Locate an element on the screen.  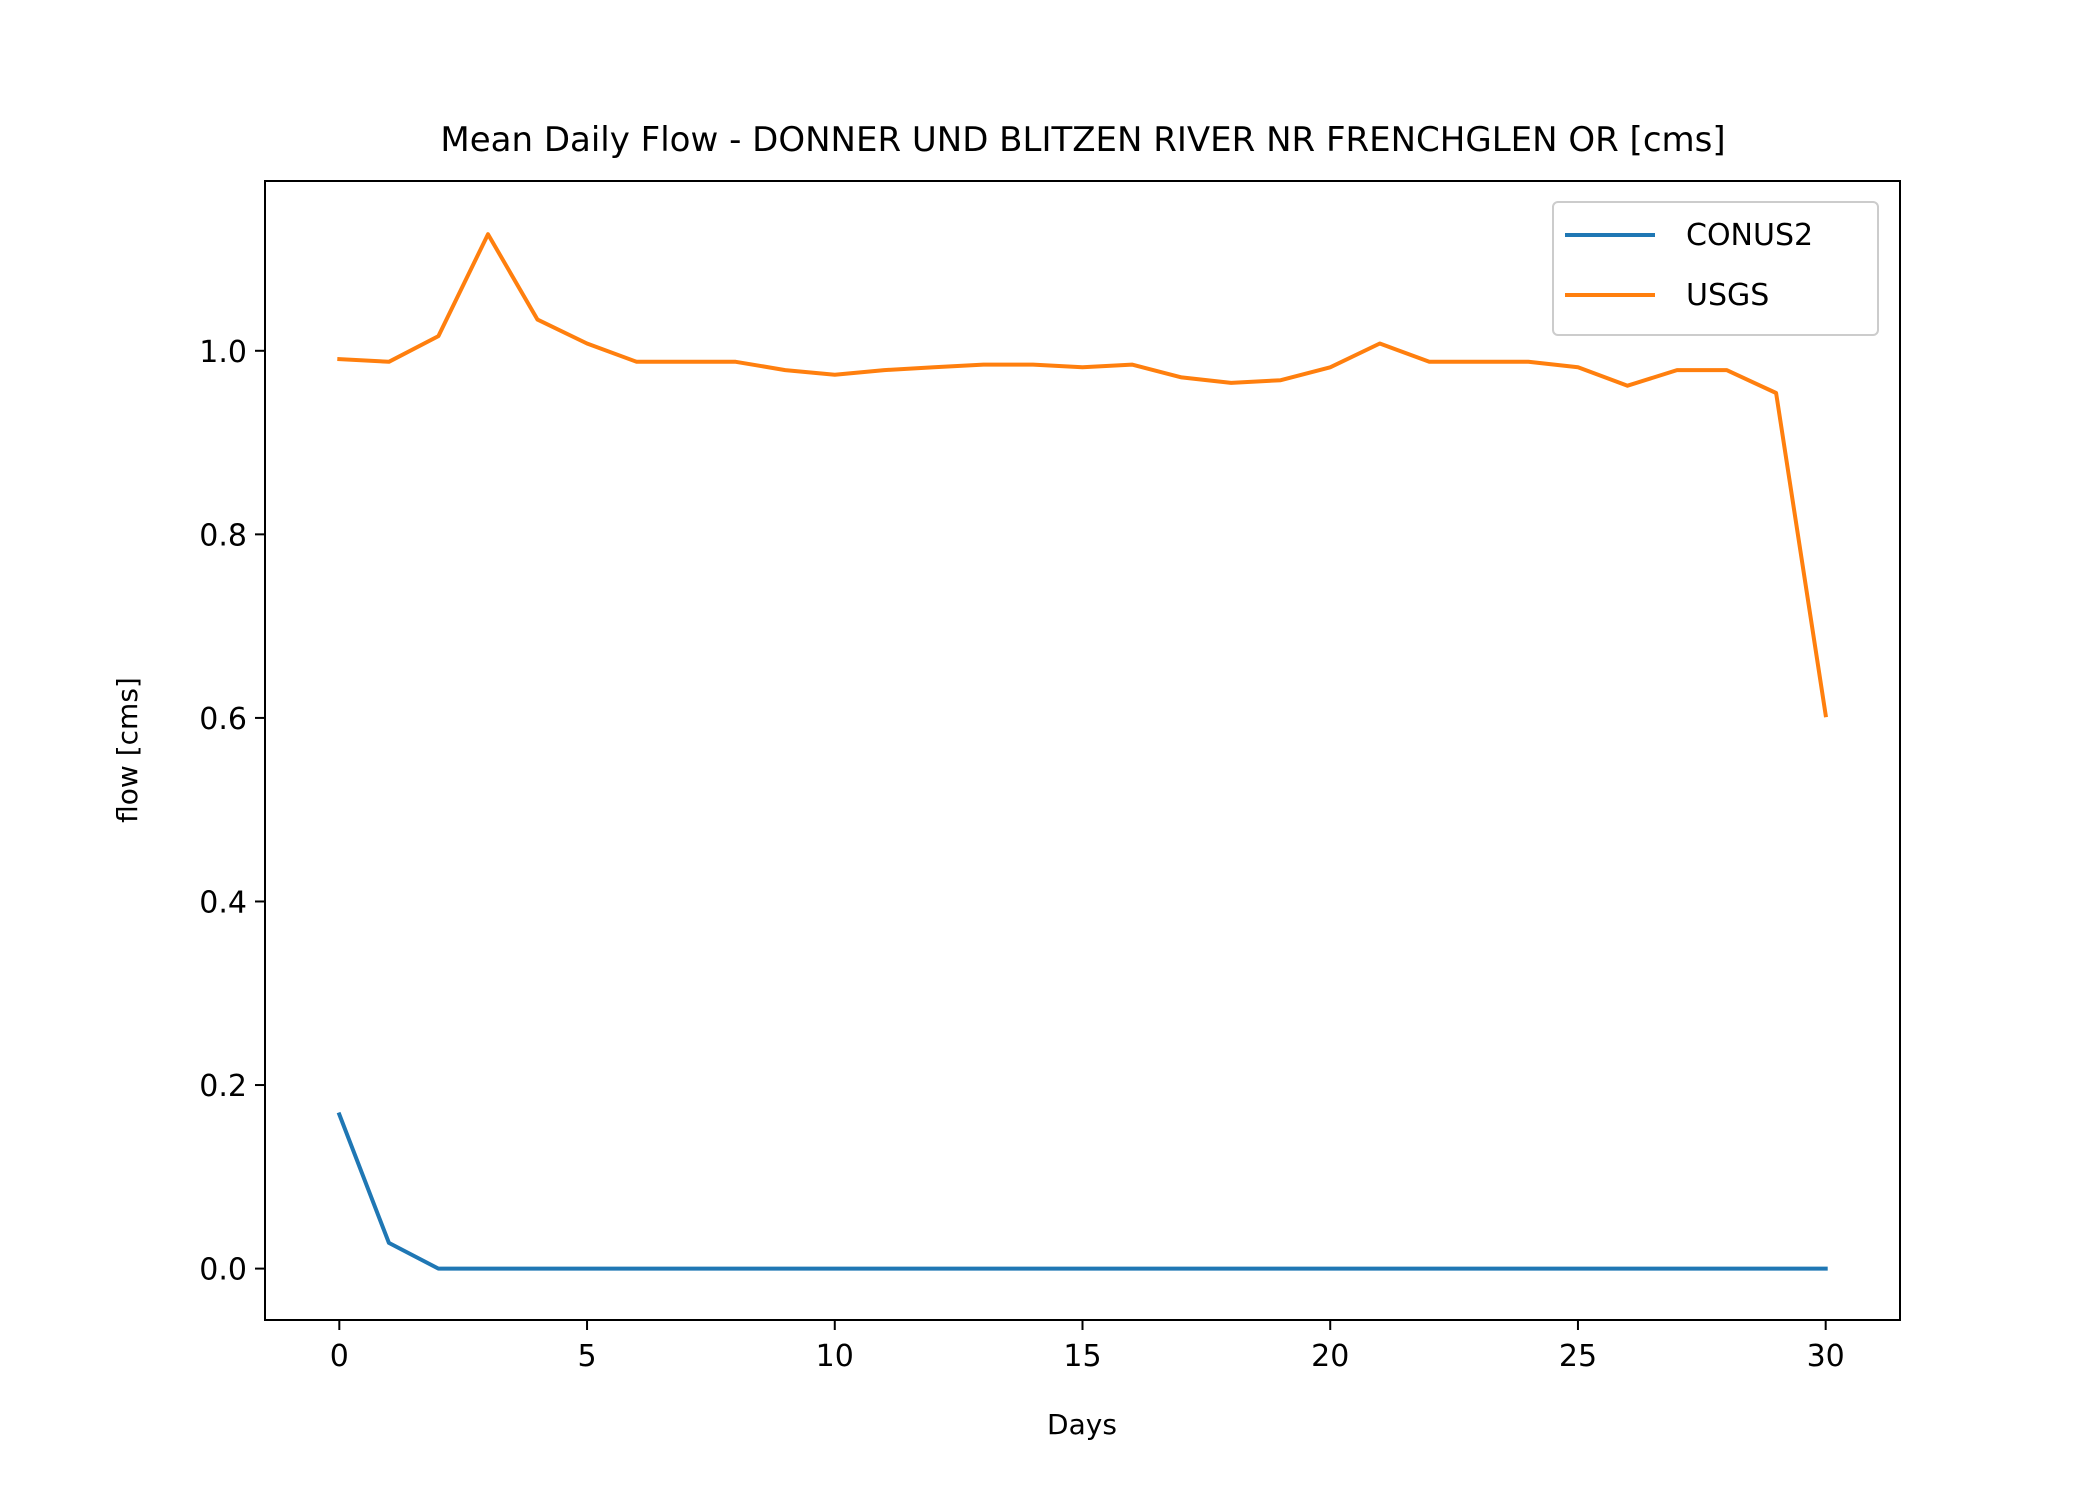
x-tick-label: 30 is located at coordinates (1826, 1356).